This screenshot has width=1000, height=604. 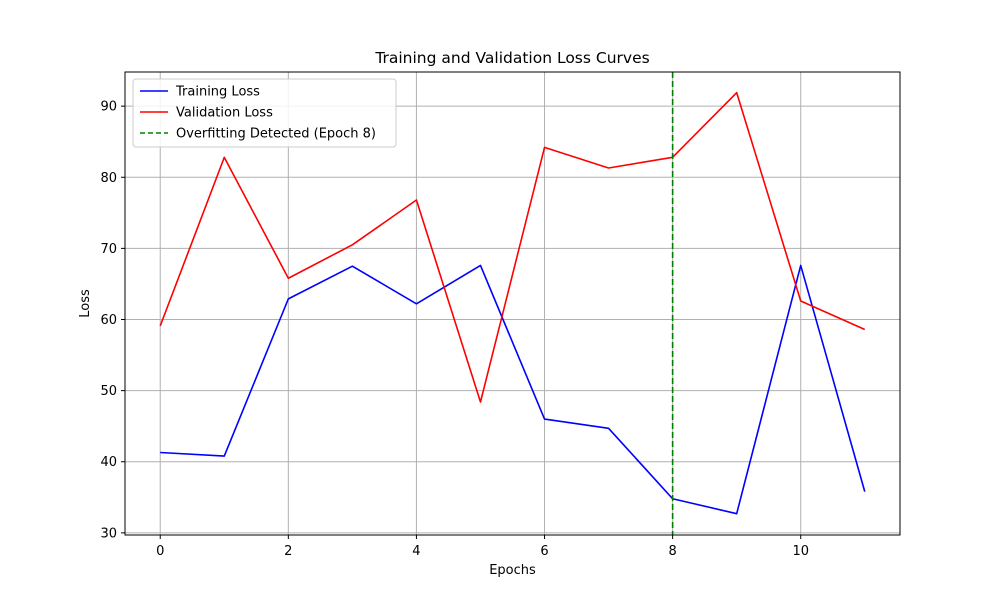 I want to click on x-tick-label: 8, so click(x=672, y=551).